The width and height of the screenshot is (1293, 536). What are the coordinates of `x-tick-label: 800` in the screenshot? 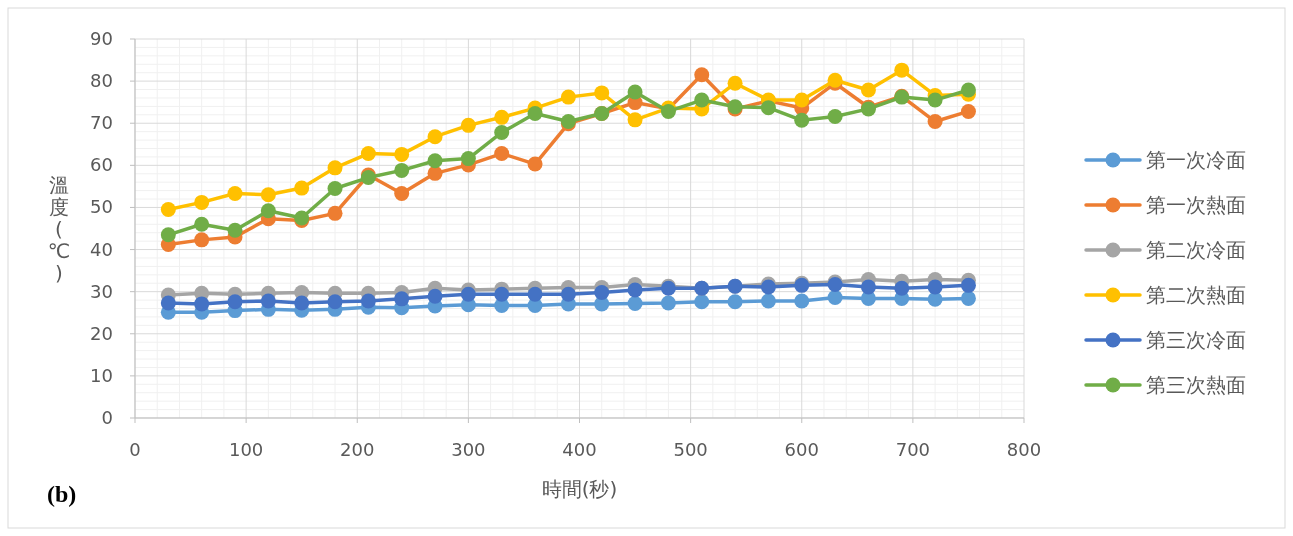 It's located at (1024, 449).